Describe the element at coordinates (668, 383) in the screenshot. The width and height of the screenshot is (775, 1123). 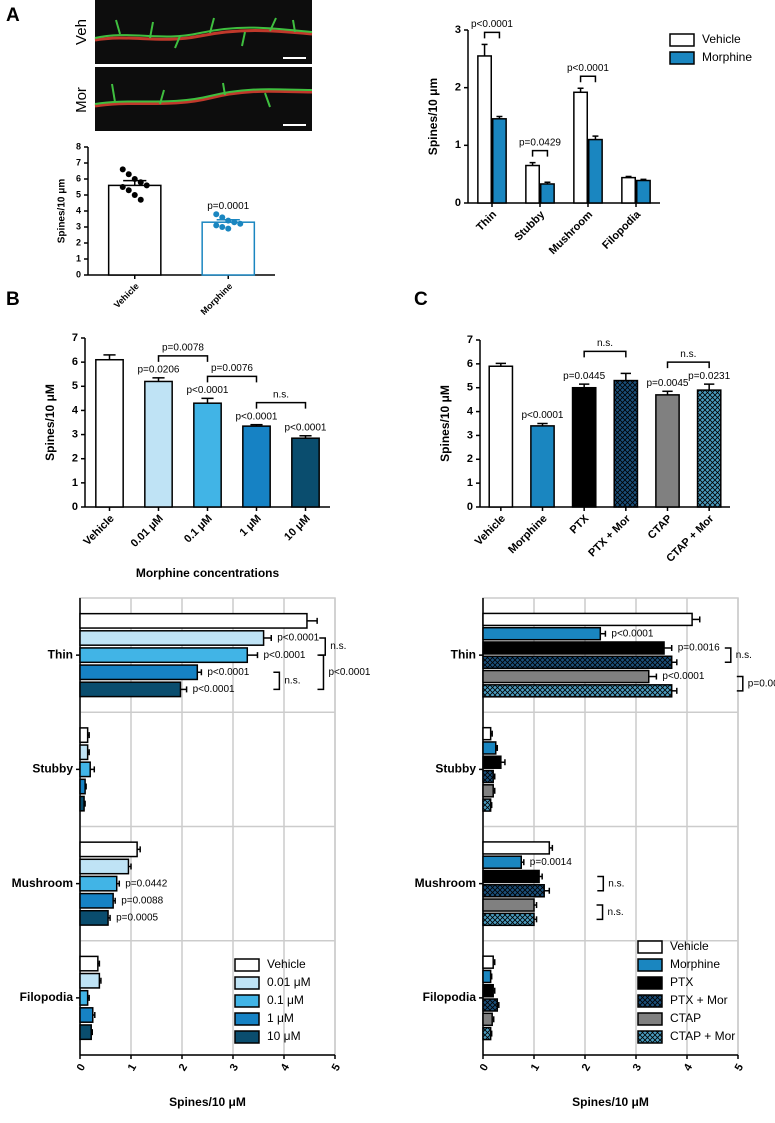
I see `p-value-label: p=0.0045` at that location.